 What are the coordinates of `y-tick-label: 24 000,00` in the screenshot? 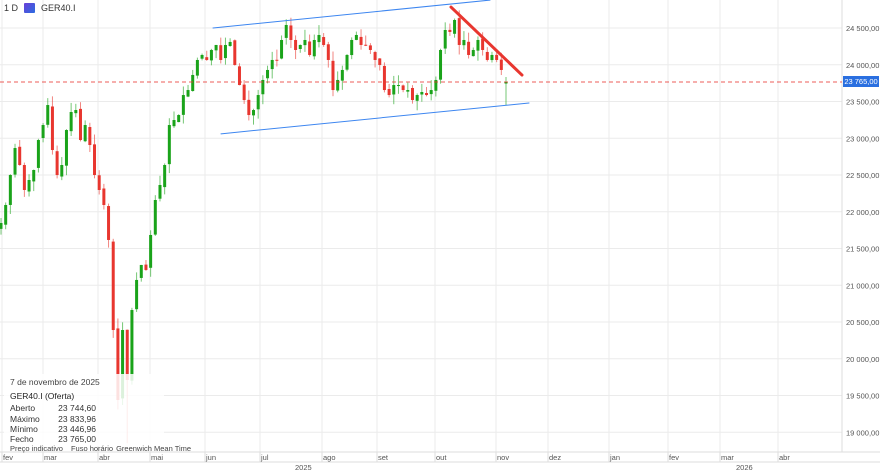 It's located at (862, 65).